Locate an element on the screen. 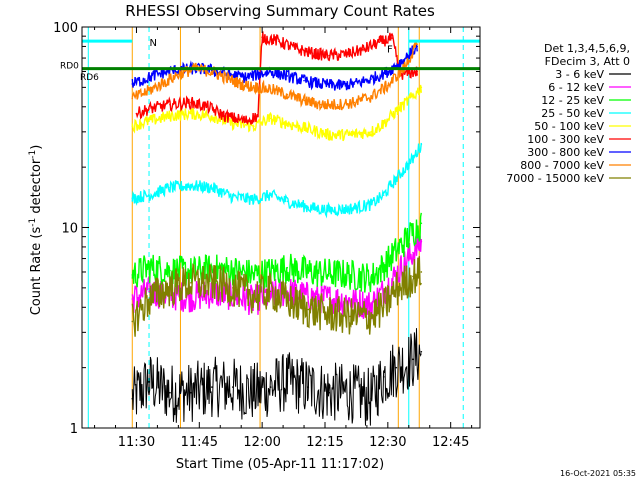 This screenshot has width=640, height=480. legend-header: Det 1,3,4,5,6,9, is located at coordinates (587, 48).